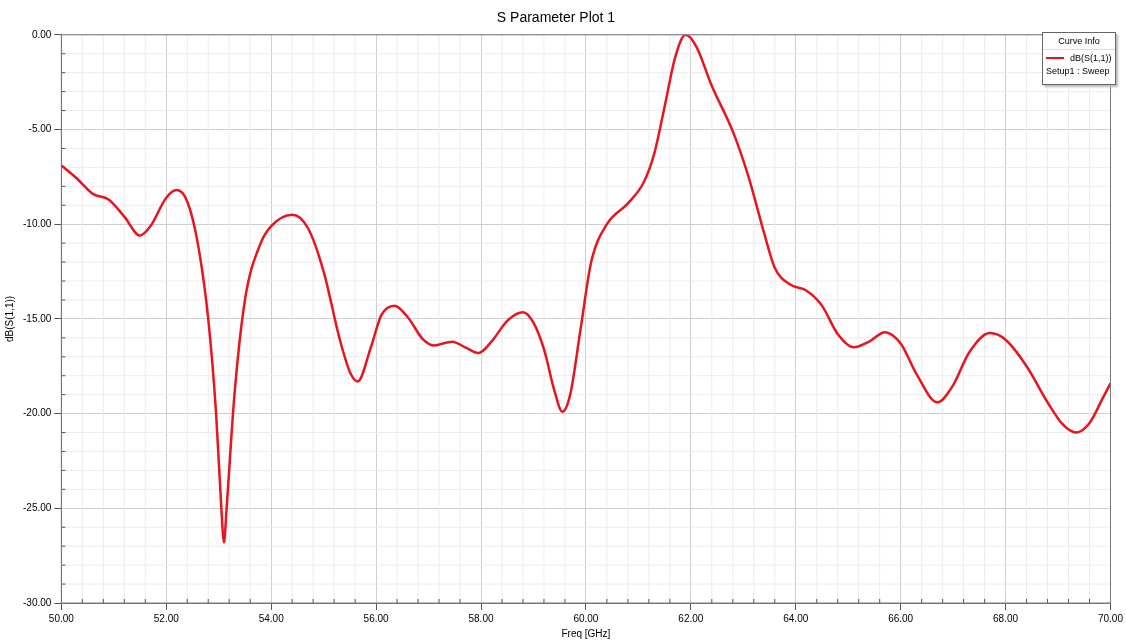 The width and height of the screenshot is (1126, 644). Describe the element at coordinates (796, 618) in the screenshot. I see `x-tick-label: 64.00` at that location.